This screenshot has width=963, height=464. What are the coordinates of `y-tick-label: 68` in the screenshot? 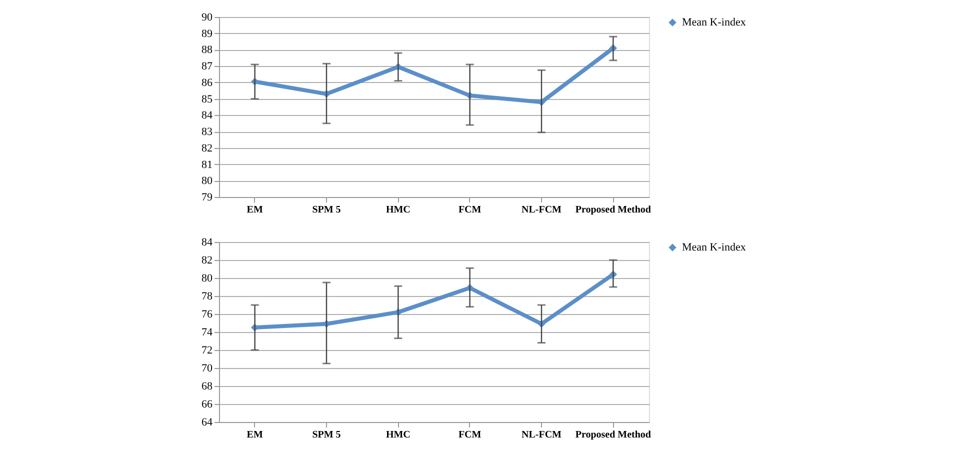 It's located at (207, 386).